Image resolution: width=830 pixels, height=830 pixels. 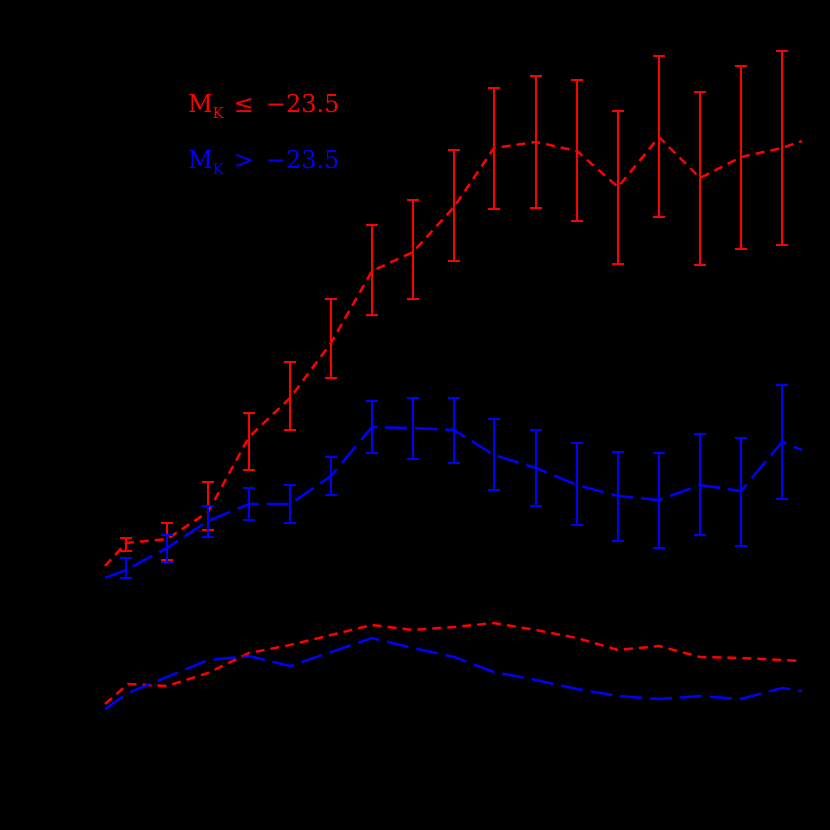 What do you see at coordinates (243, 104) in the screenshot?
I see `legend-operator: ≤` at bounding box center [243, 104].